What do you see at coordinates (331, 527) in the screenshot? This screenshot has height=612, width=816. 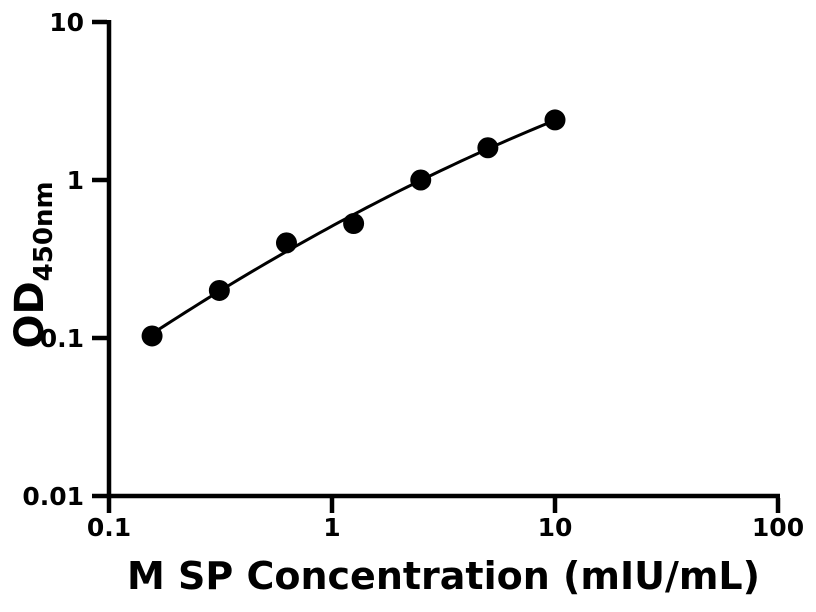 I see `x-tick-label: 1` at bounding box center [331, 527].